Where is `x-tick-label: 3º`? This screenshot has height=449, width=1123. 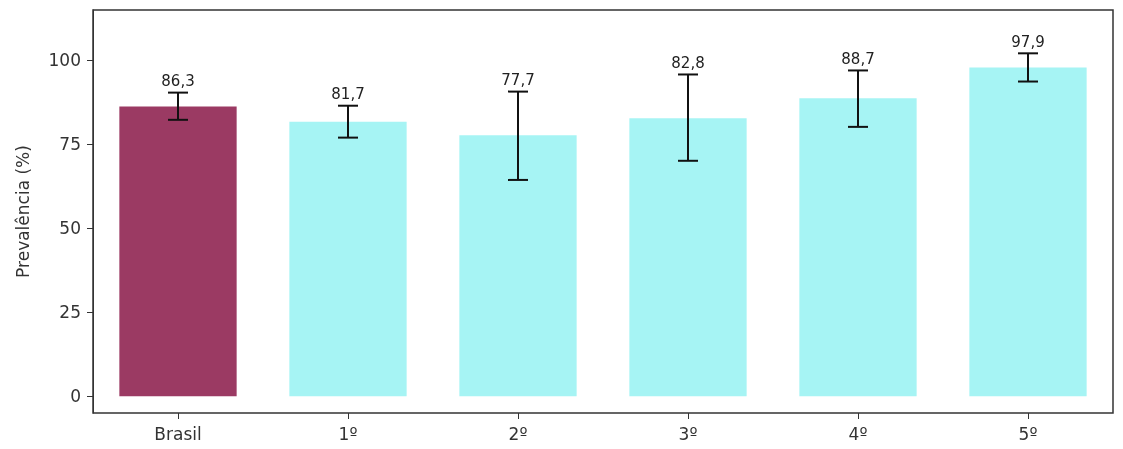 x-tick-label: 3º is located at coordinates (688, 433).